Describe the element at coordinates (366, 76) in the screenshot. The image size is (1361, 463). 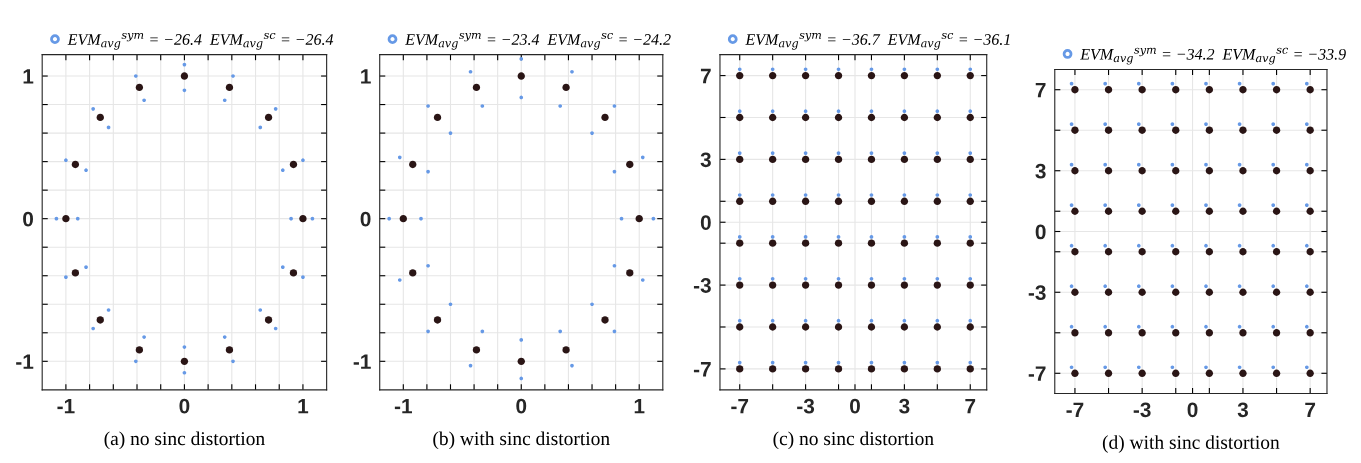
I see `y-tick-label: 1` at that location.